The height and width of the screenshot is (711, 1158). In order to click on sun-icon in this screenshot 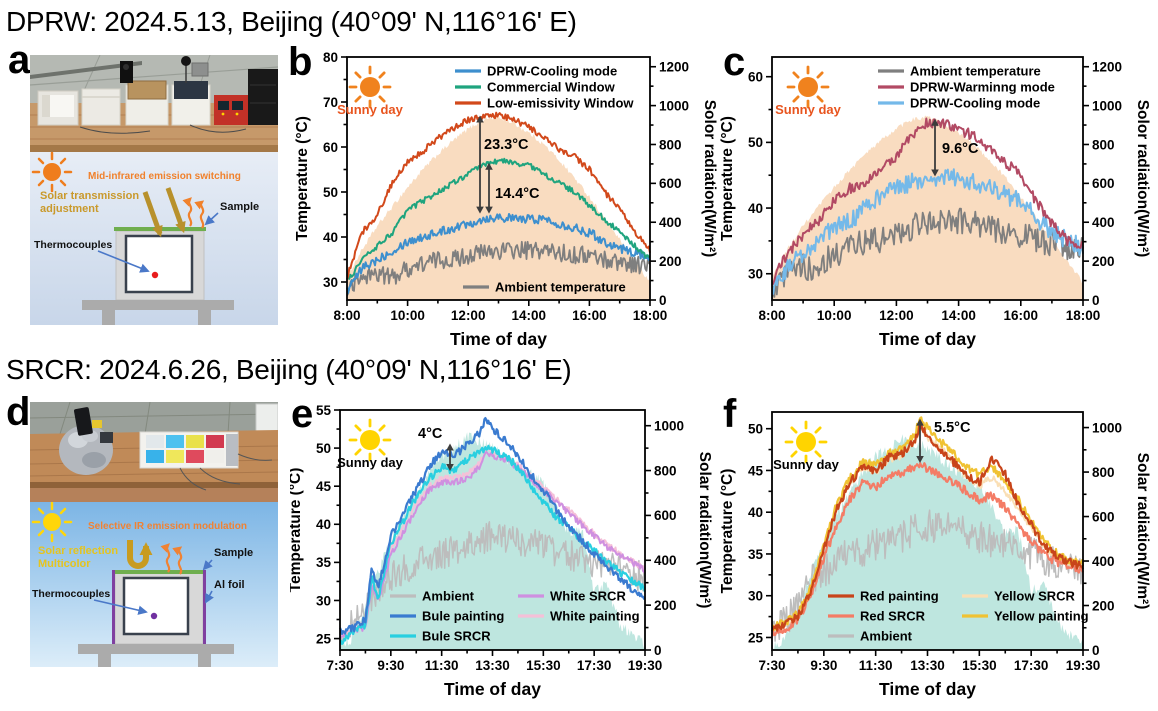, I will do `click(370, 87)`.